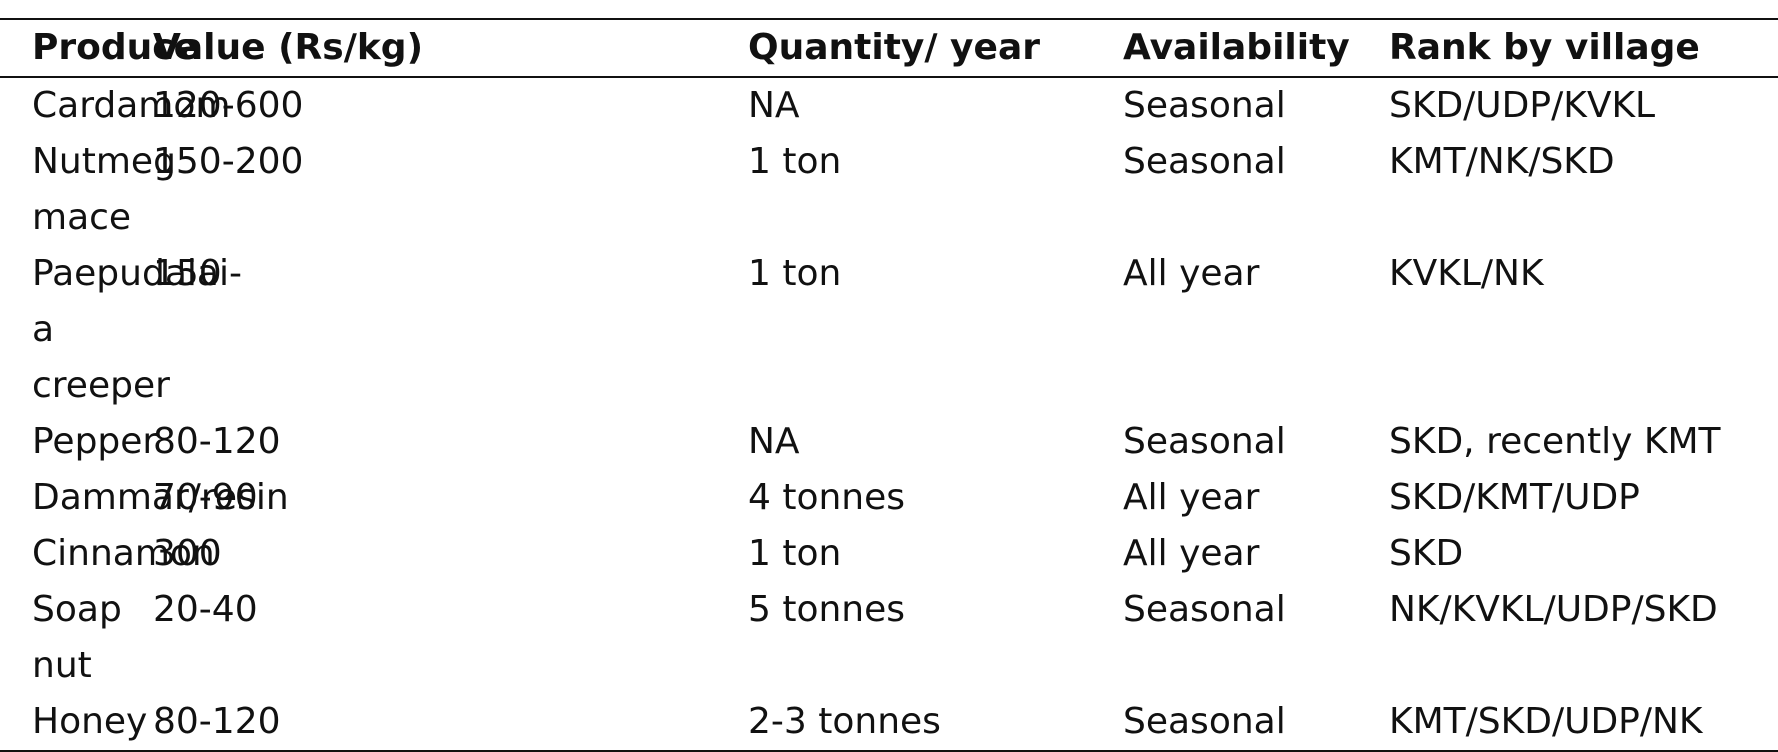  Describe the element at coordinates (137, 329) in the screenshot. I see `table-cell: Paepudalai- a creeper` at that location.